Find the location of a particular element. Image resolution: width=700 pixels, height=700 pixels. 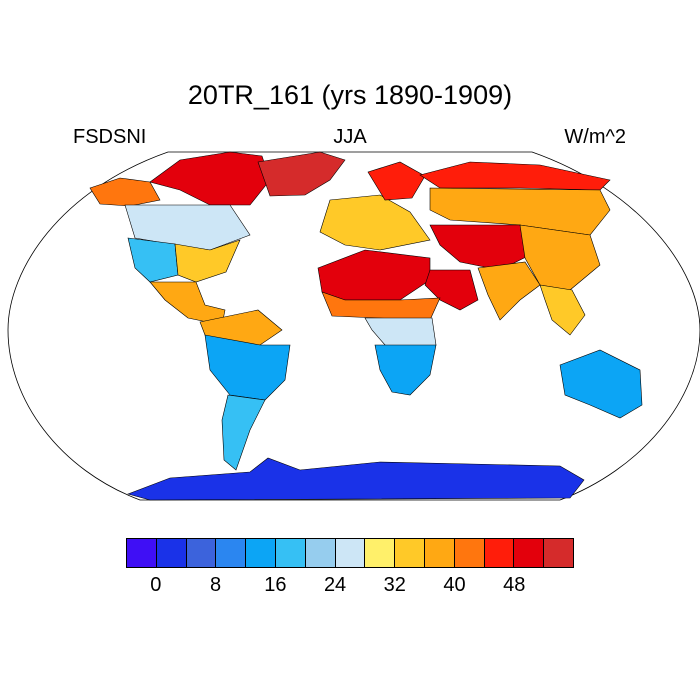

region-western-united-states is located at coordinates (153, 260).